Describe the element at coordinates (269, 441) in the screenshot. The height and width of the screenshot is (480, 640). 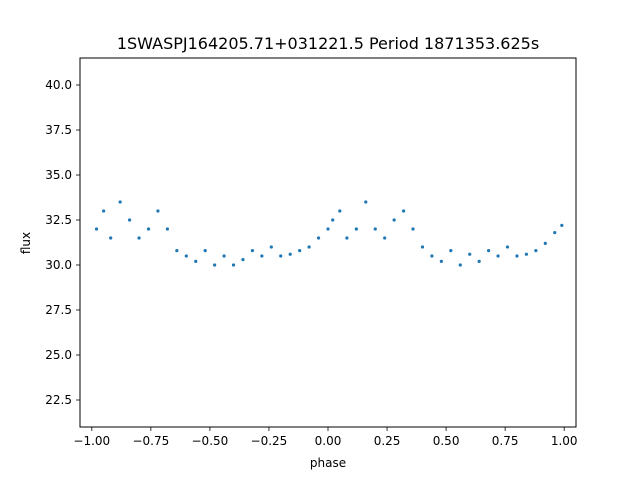
I see `x-tick-label: −0.25` at that location.